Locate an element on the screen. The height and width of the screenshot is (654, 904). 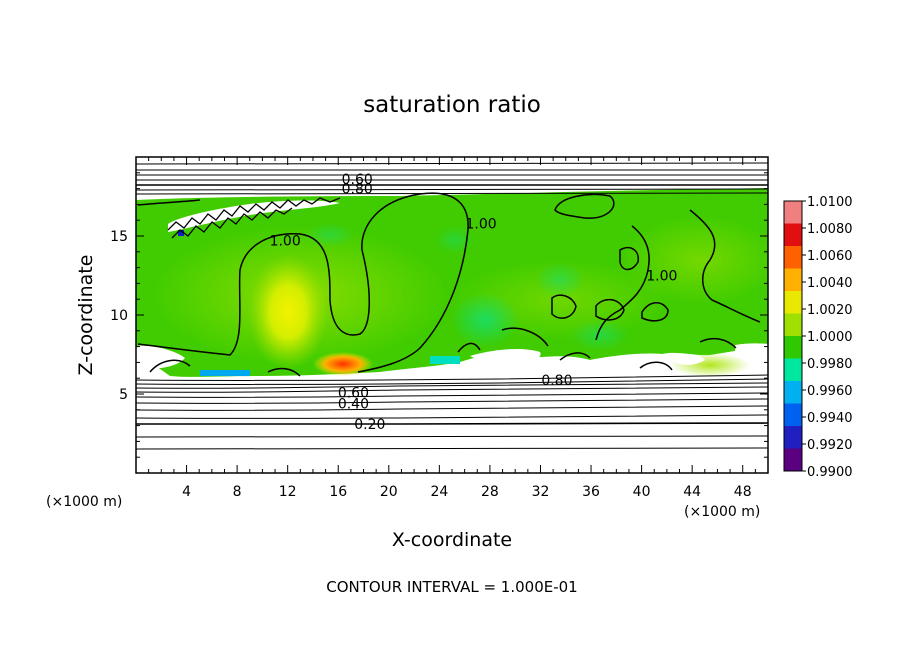
x-tick-label: 16 is located at coordinates (338, 492).